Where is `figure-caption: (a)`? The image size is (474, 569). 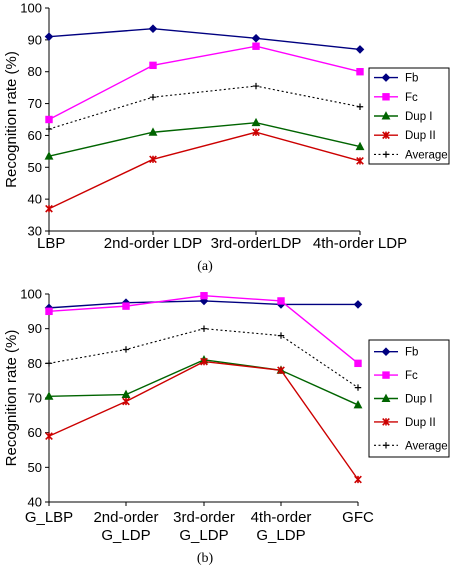 figure-caption: (a) is located at coordinates (205, 266).